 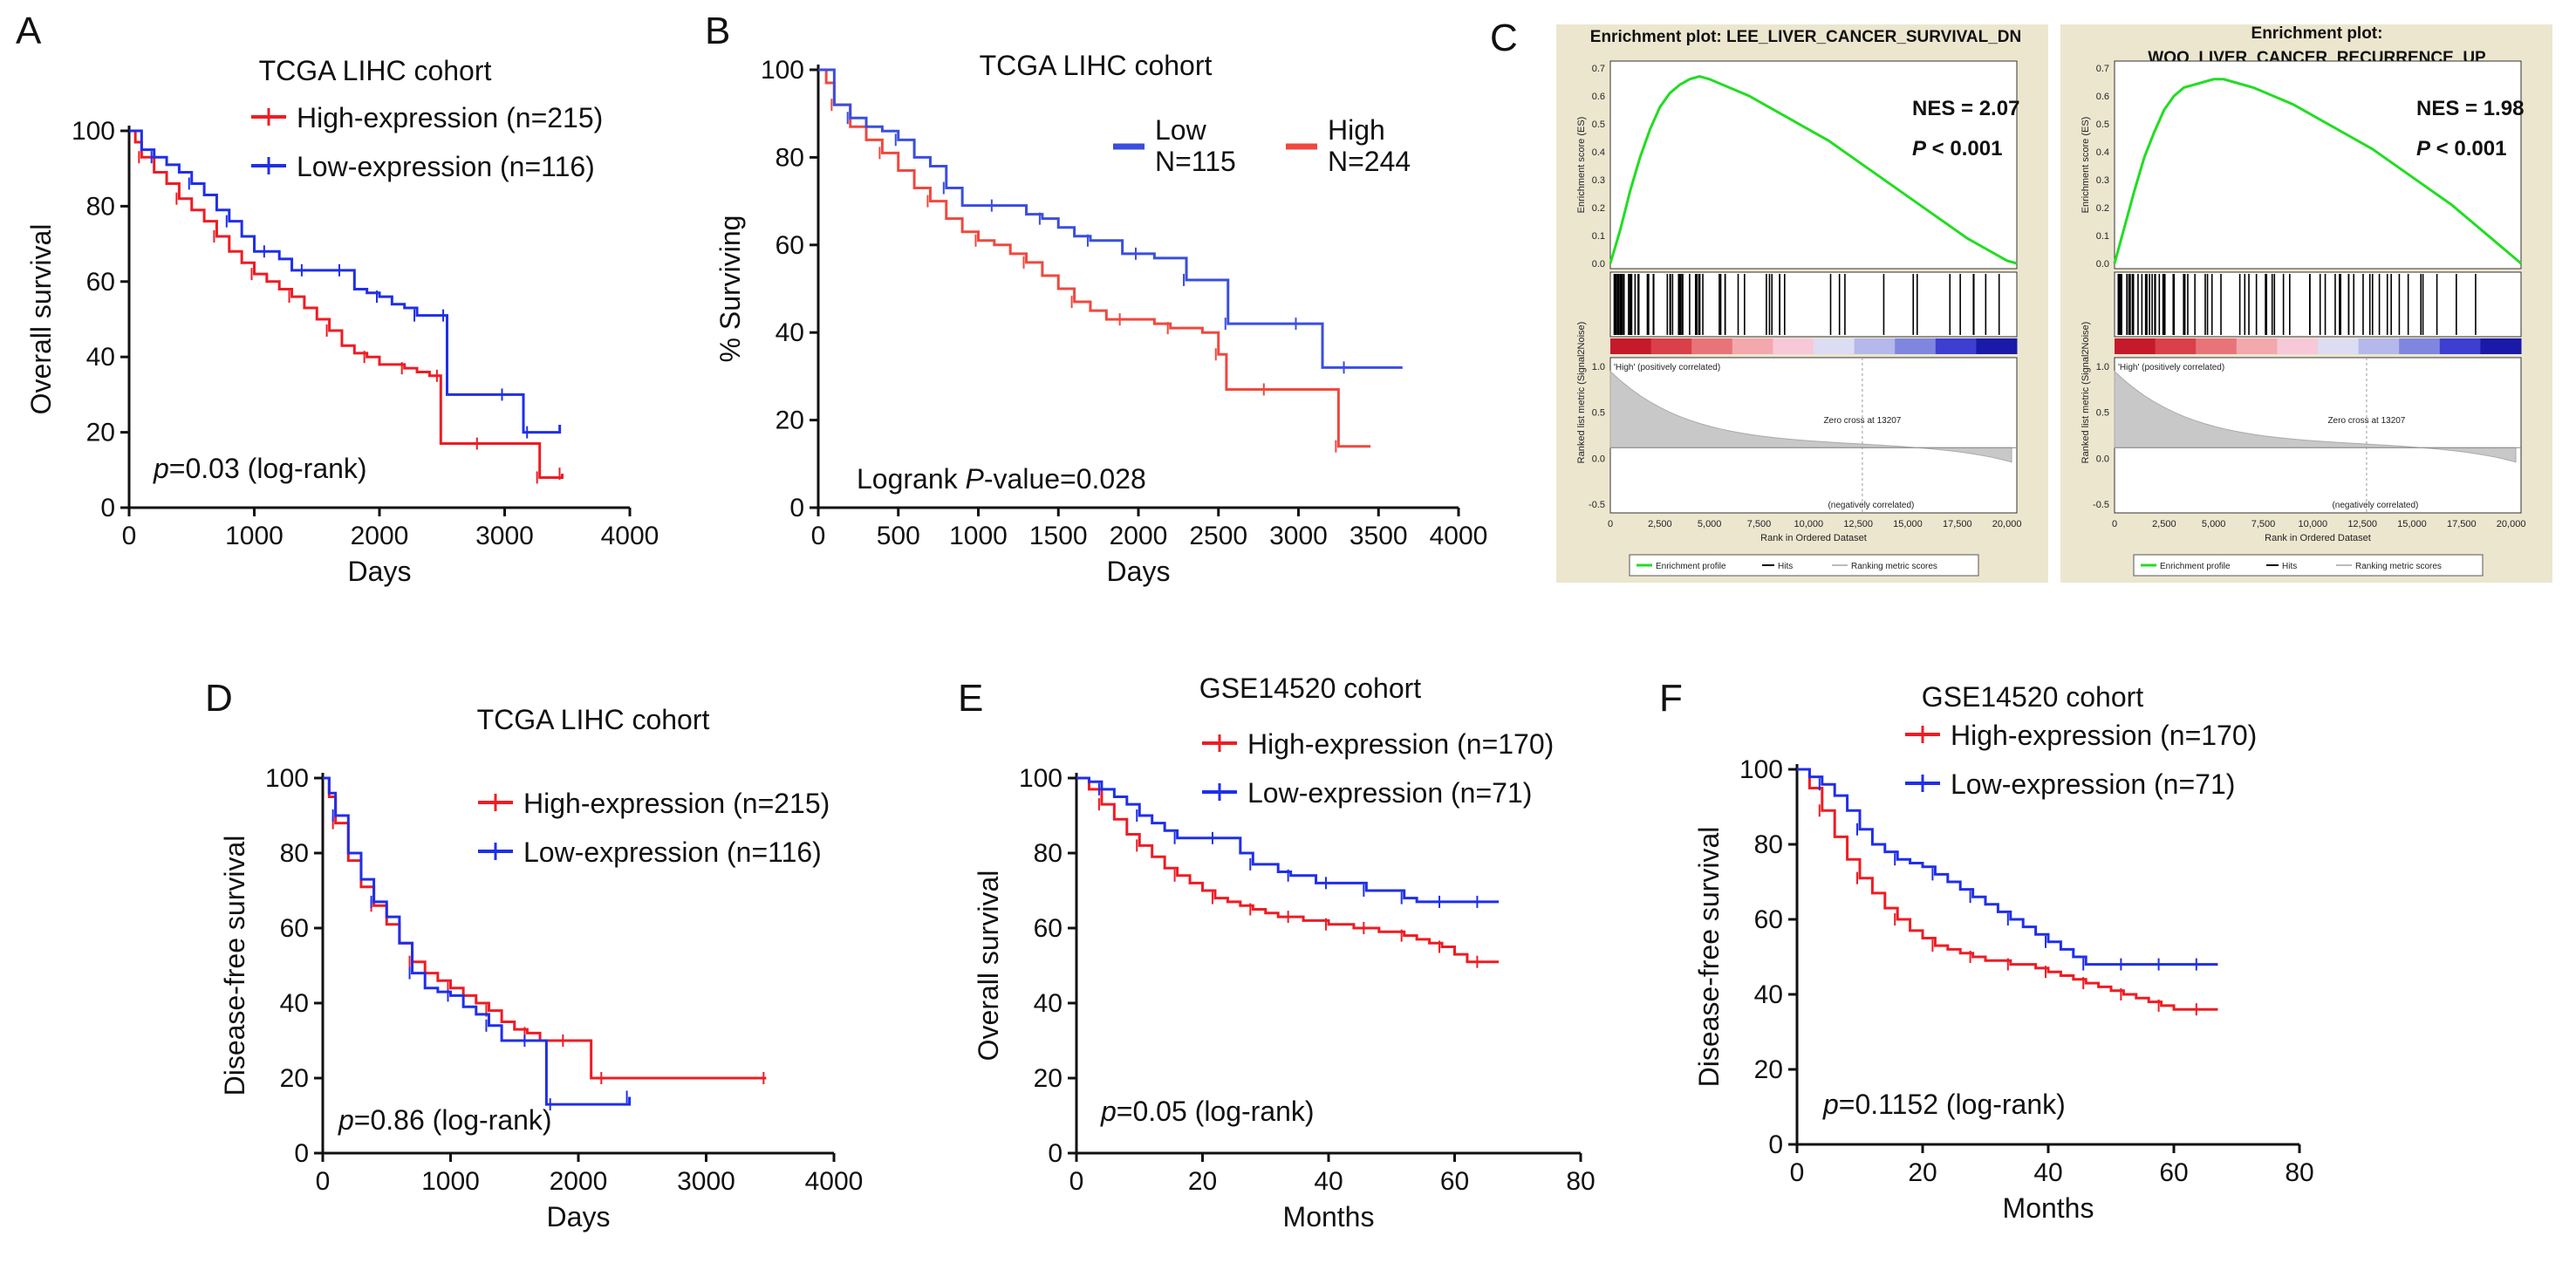 I want to click on legend-label: High-expression (n=215), so click(x=676, y=804).